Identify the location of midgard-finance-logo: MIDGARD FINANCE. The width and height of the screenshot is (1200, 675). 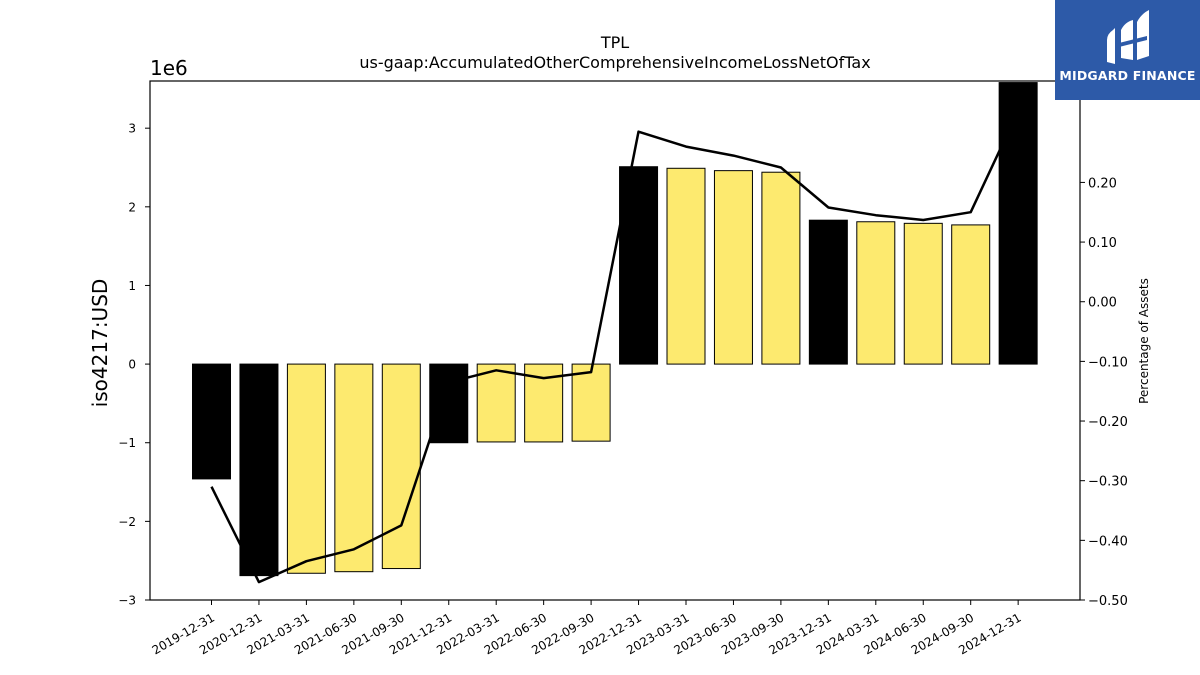
(1127, 50).